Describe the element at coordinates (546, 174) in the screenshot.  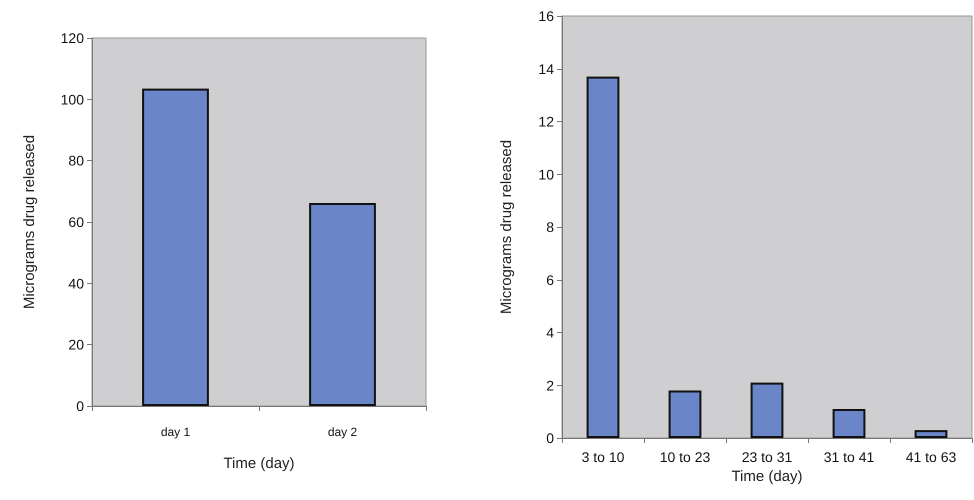
I see `y-tick-label: 10` at that location.